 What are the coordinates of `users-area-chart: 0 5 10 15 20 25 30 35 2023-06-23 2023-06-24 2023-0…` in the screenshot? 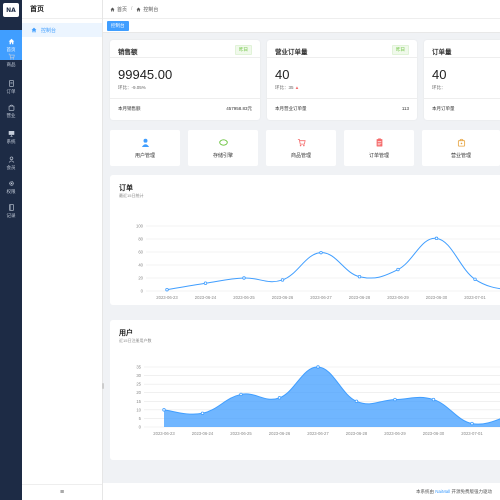 It's located at (318, 400).